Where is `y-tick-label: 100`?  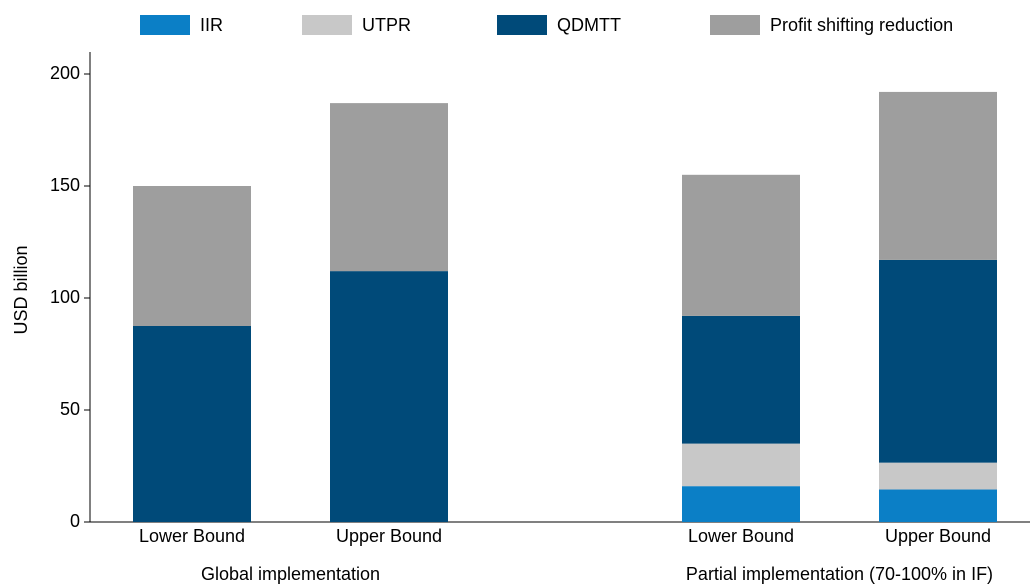
y-tick-label: 100 is located at coordinates (65, 297).